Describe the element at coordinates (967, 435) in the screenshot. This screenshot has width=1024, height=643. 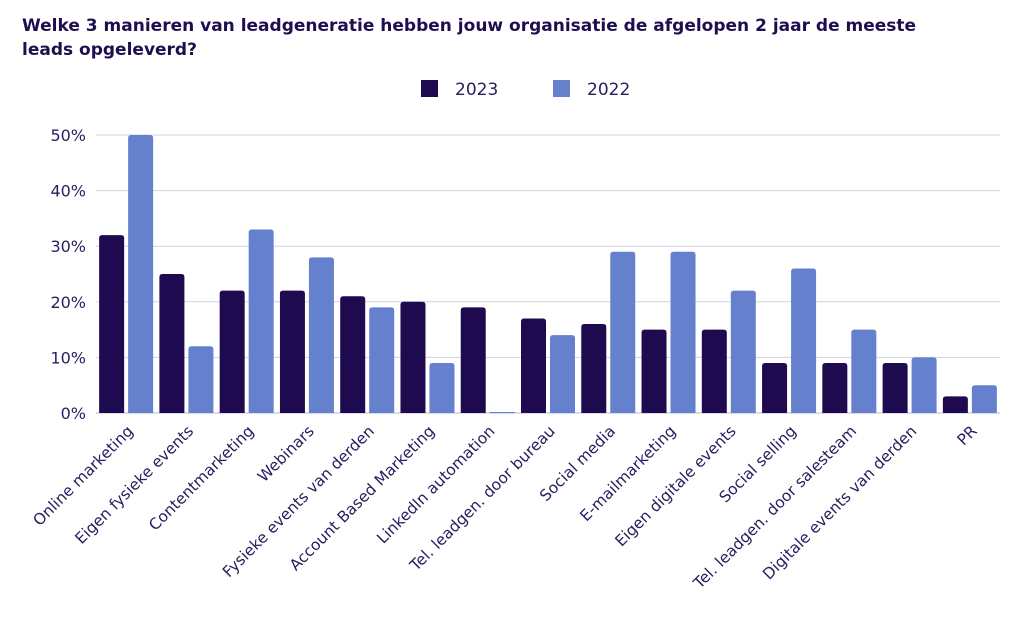
I see `x-tick-label: PR` at that location.